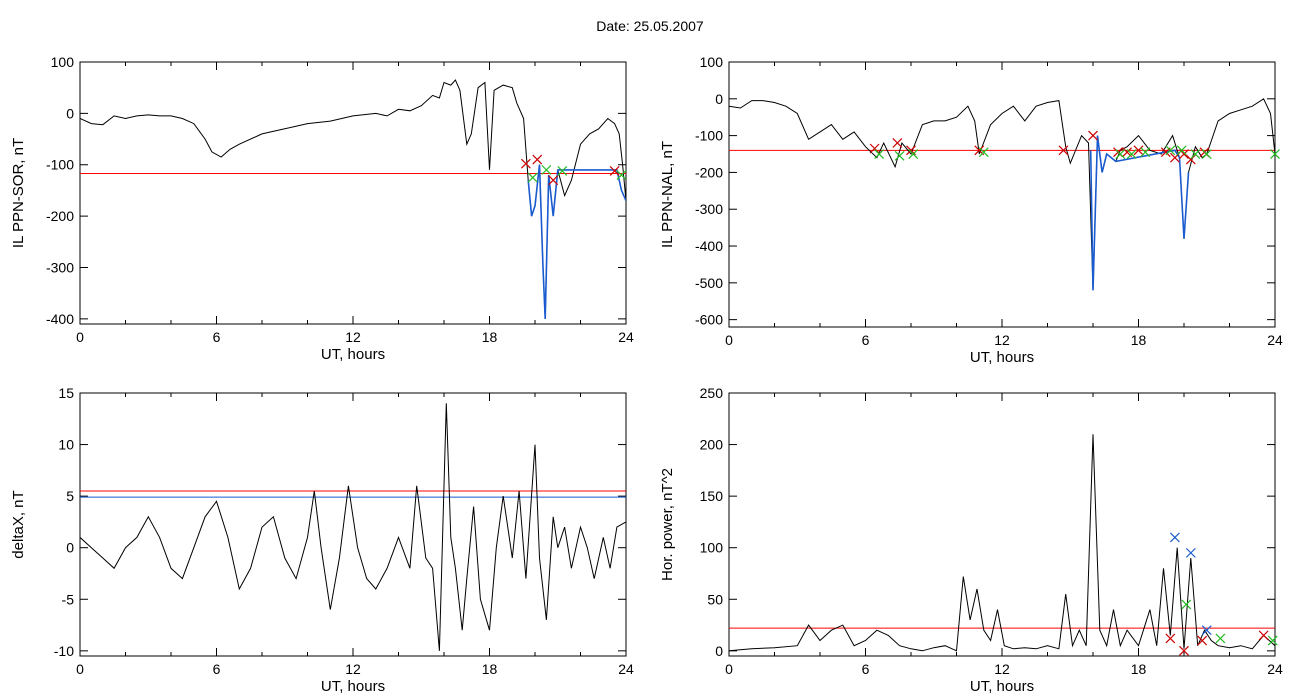 The width and height of the screenshot is (1300, 700). Describe the element at coordinates (63, 62) in the screenshot. I see `y-tick-label: 100` at that location.